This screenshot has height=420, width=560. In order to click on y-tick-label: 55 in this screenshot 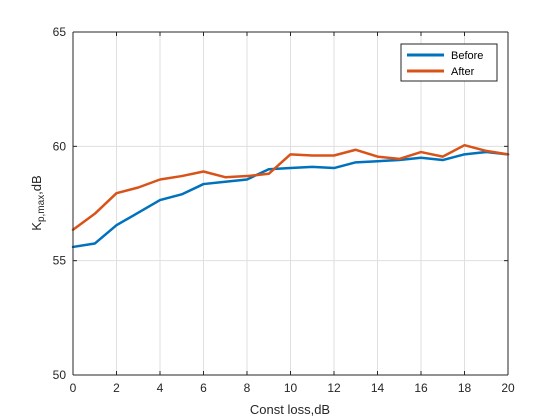, I will do `click(60, 261)`.